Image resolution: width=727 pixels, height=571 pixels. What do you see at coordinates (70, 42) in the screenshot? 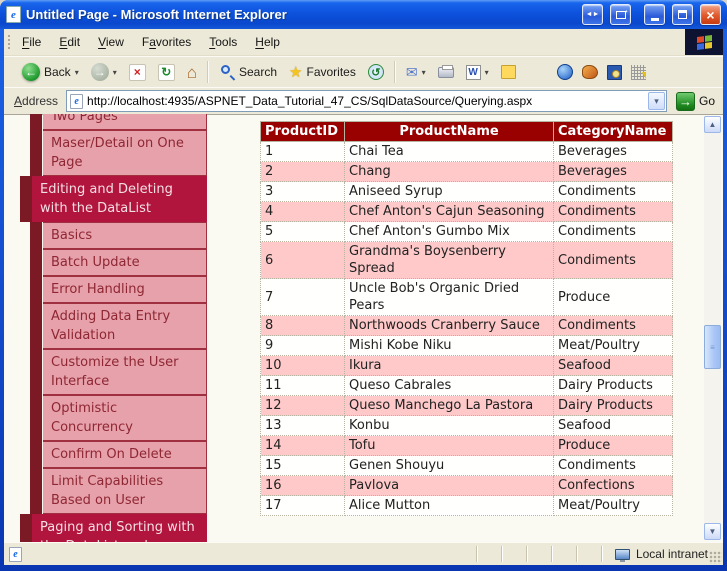
I see `menu-edit: Edit` at bounding box center [70, 42].